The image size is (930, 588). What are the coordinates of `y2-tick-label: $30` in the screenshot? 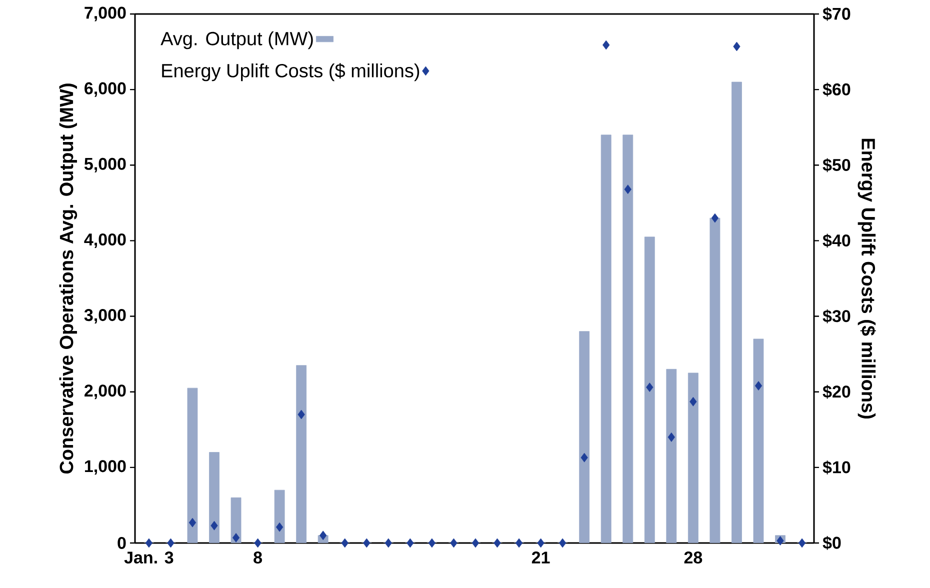 It's located at (836, 316).